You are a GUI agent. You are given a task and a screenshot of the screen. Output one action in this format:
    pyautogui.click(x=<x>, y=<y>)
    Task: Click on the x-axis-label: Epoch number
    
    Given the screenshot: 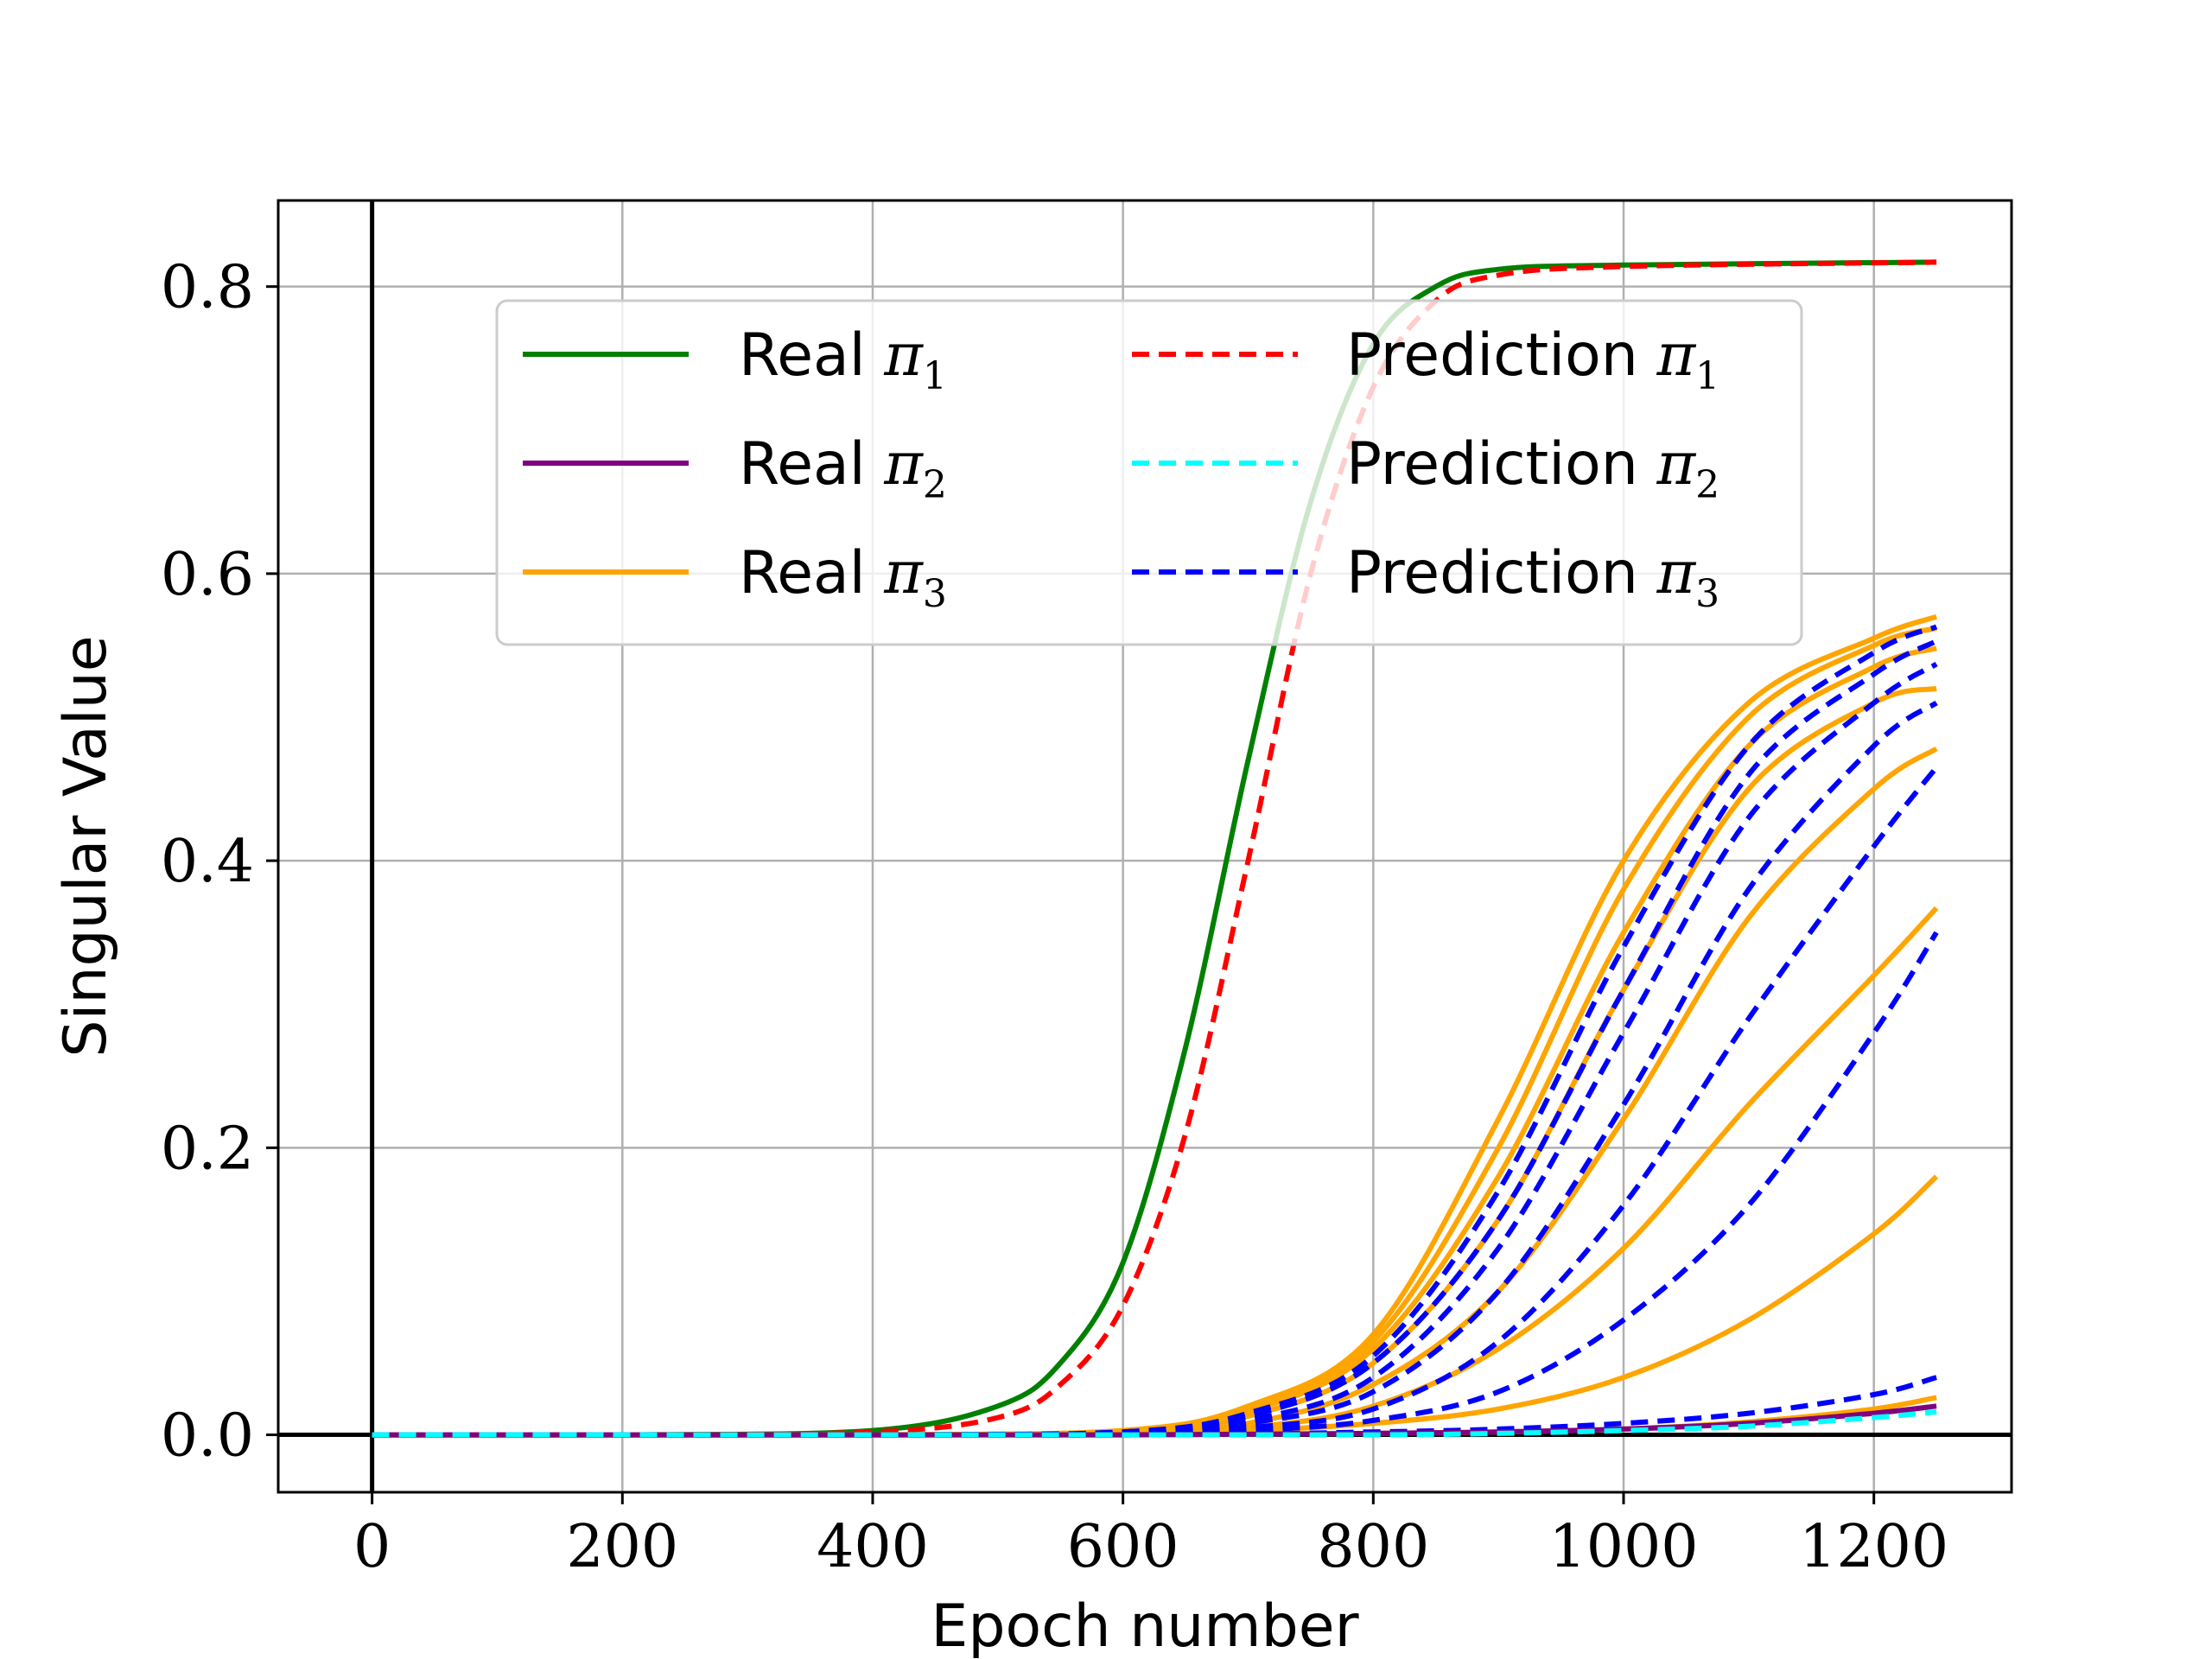 What is the action you would take?
    pyautogui.click(x=1144, y=1625)
    